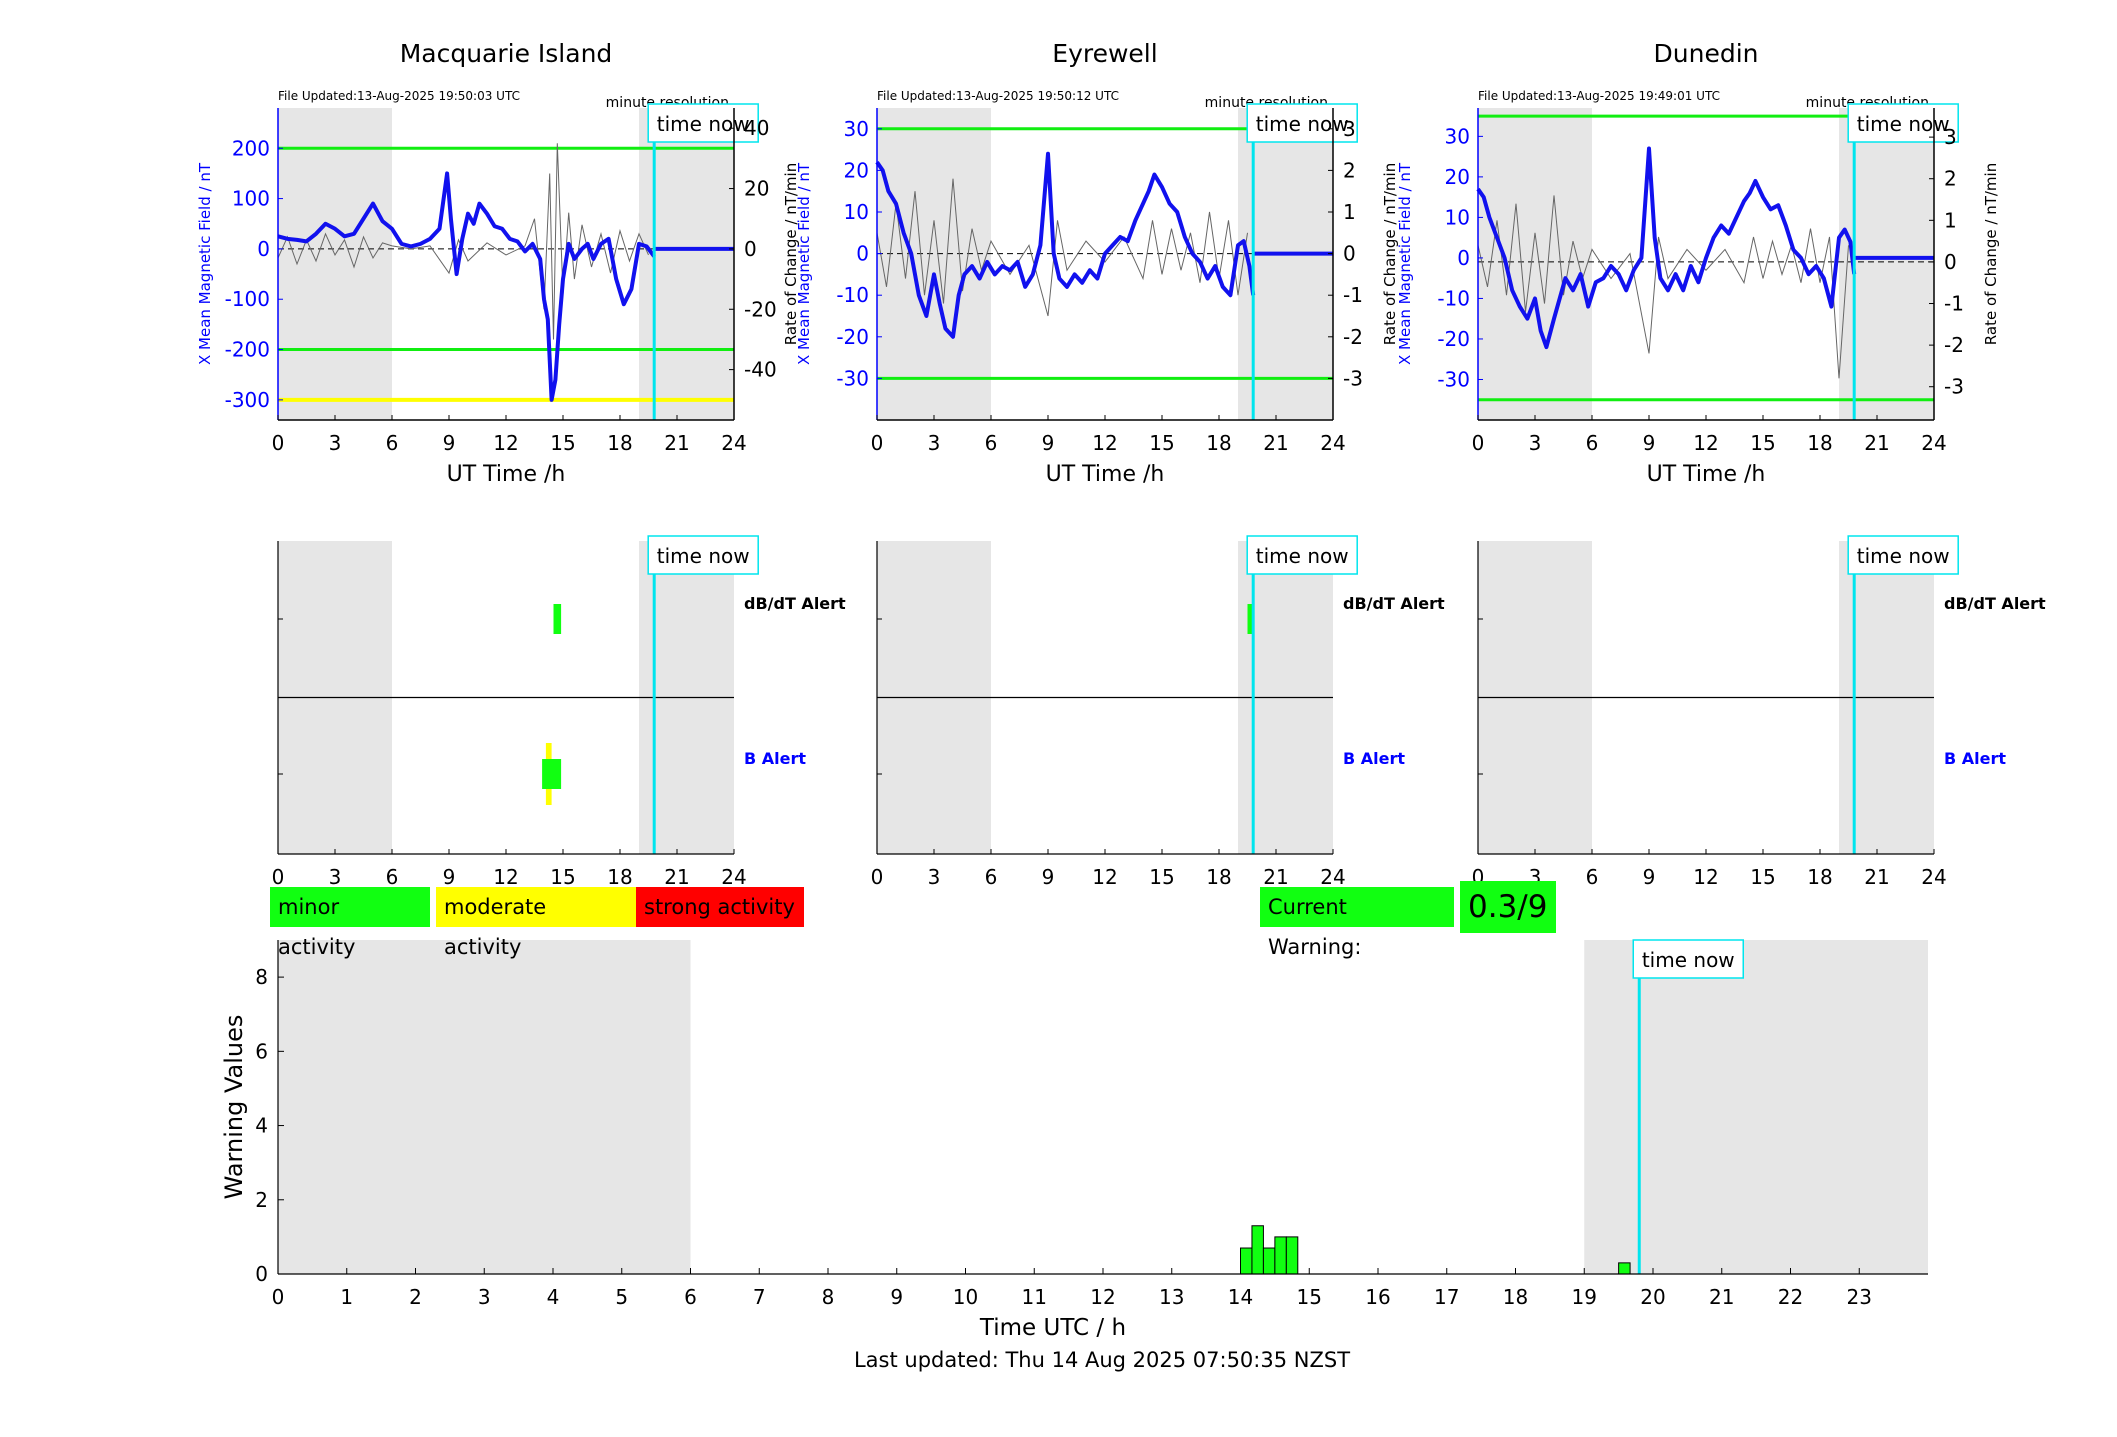 The height and width of the screenshot is (1437, 2117). Describe the element at coordinates (1950, 179) in the screenshot. I see `right-y-tick-label: 2` at that location.